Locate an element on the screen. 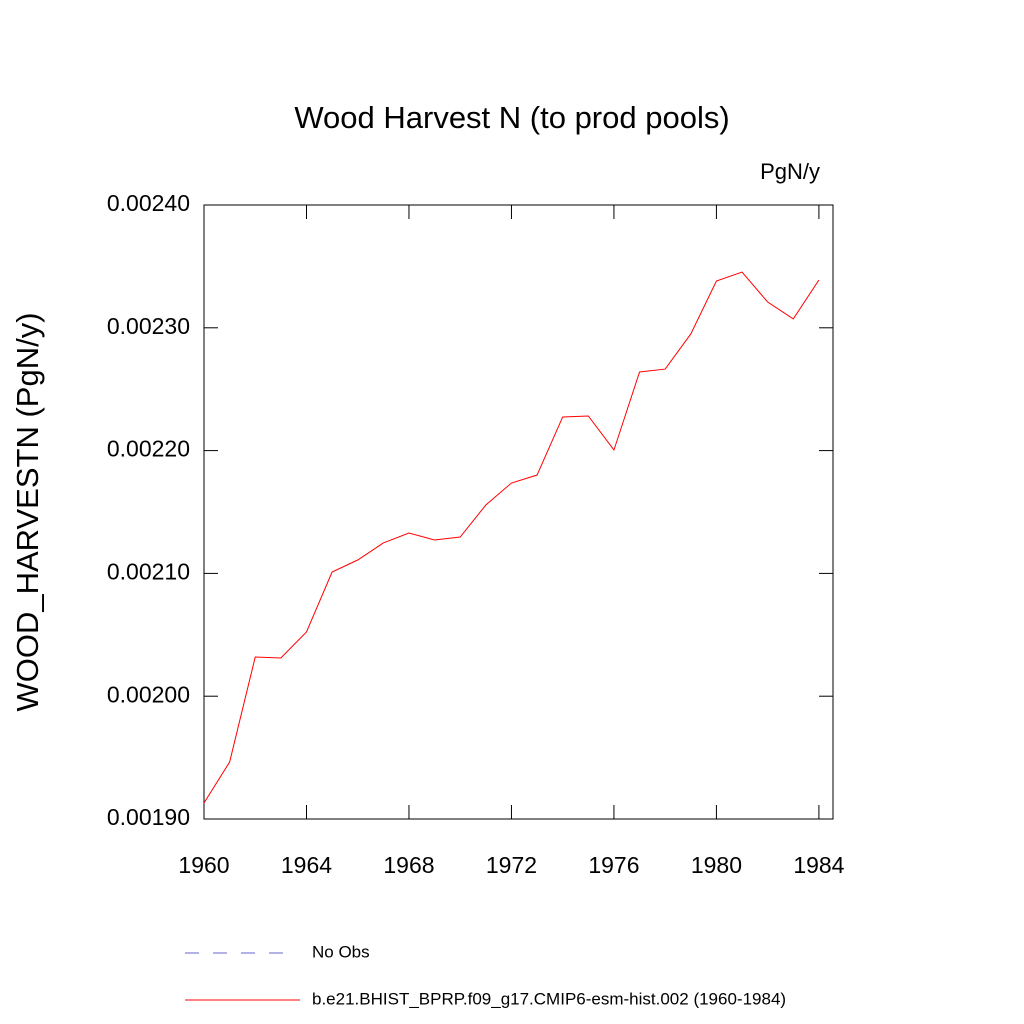  y-tick-label: 0.00190 is located at coordinates (148, 817).